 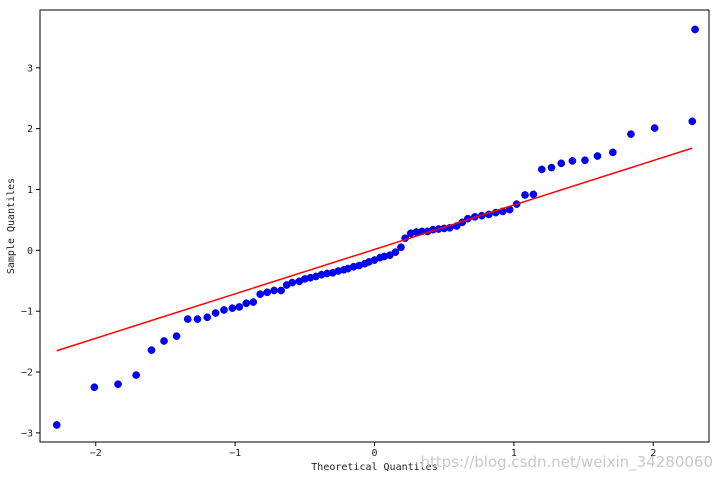 What do you see at coordinates (96, 453) in the screenshot?
I see `x-tick-label: −2` at bounding box center [96, 453].